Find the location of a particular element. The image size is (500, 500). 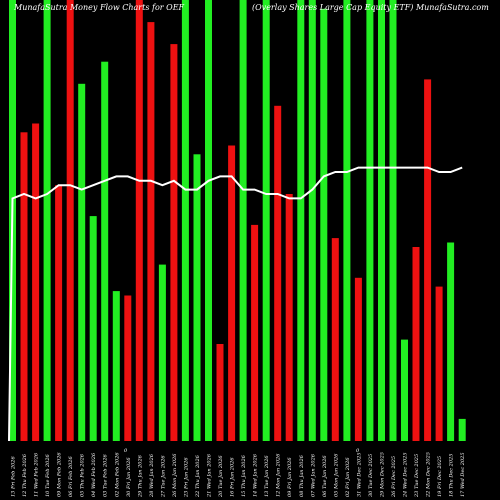

x-tick-label: 10 Tue Feb 2026 is located at coordinates (48, 475).